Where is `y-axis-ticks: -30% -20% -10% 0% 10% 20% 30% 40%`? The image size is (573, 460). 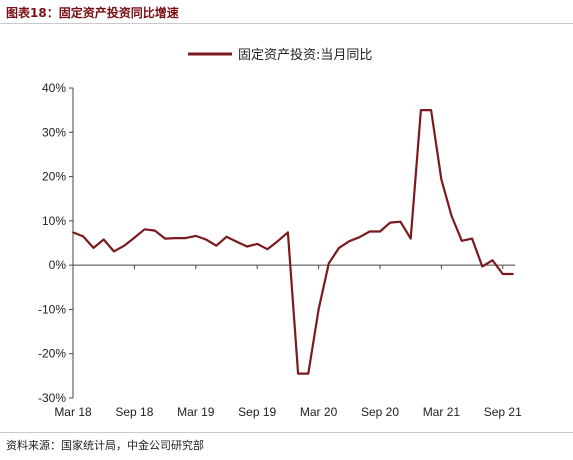
y-axis-ticks: -30% -20% -10% 0% 10% 20% 30% 40% is located at coordinates (55, 243).